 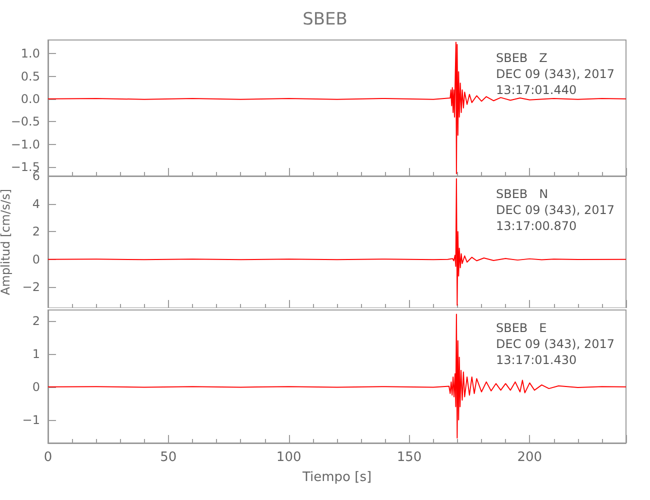 I want to click on annotation: SBEB Z, so click(x=522, y=58).